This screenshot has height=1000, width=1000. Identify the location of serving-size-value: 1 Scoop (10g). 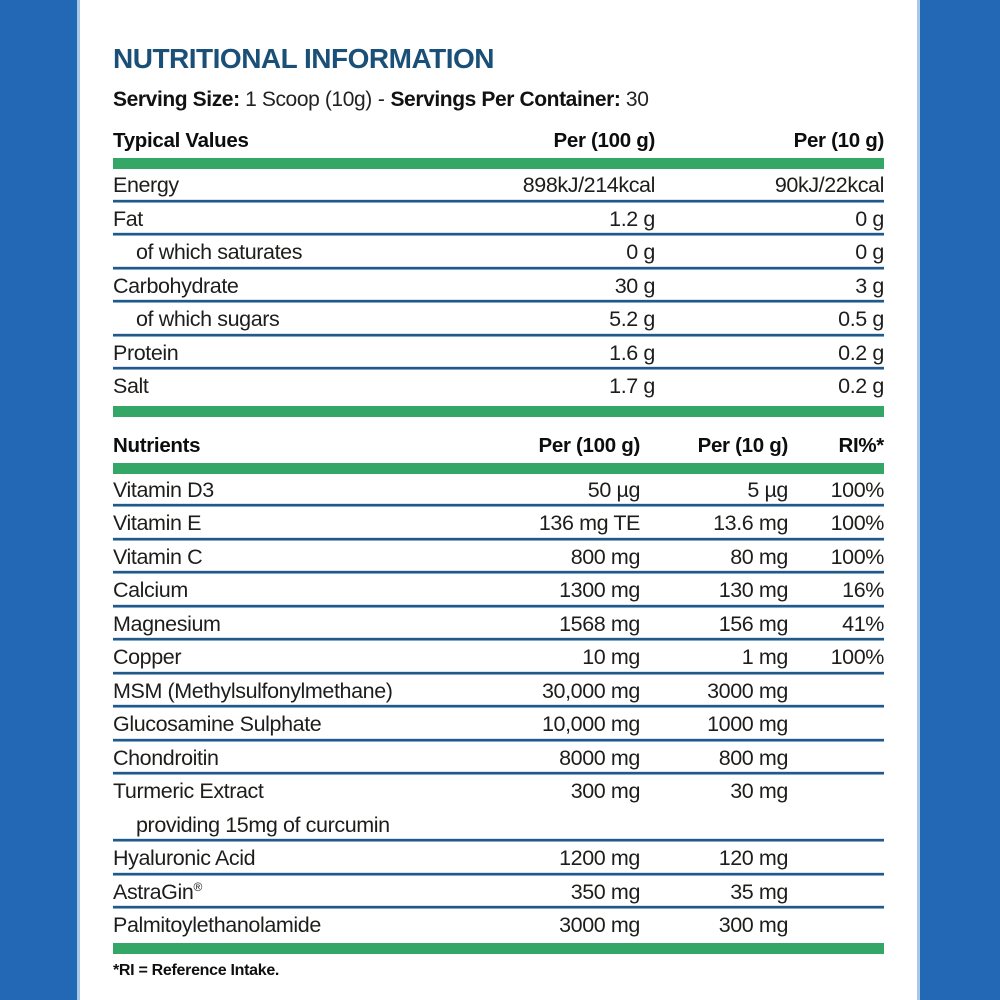
(308, 99).